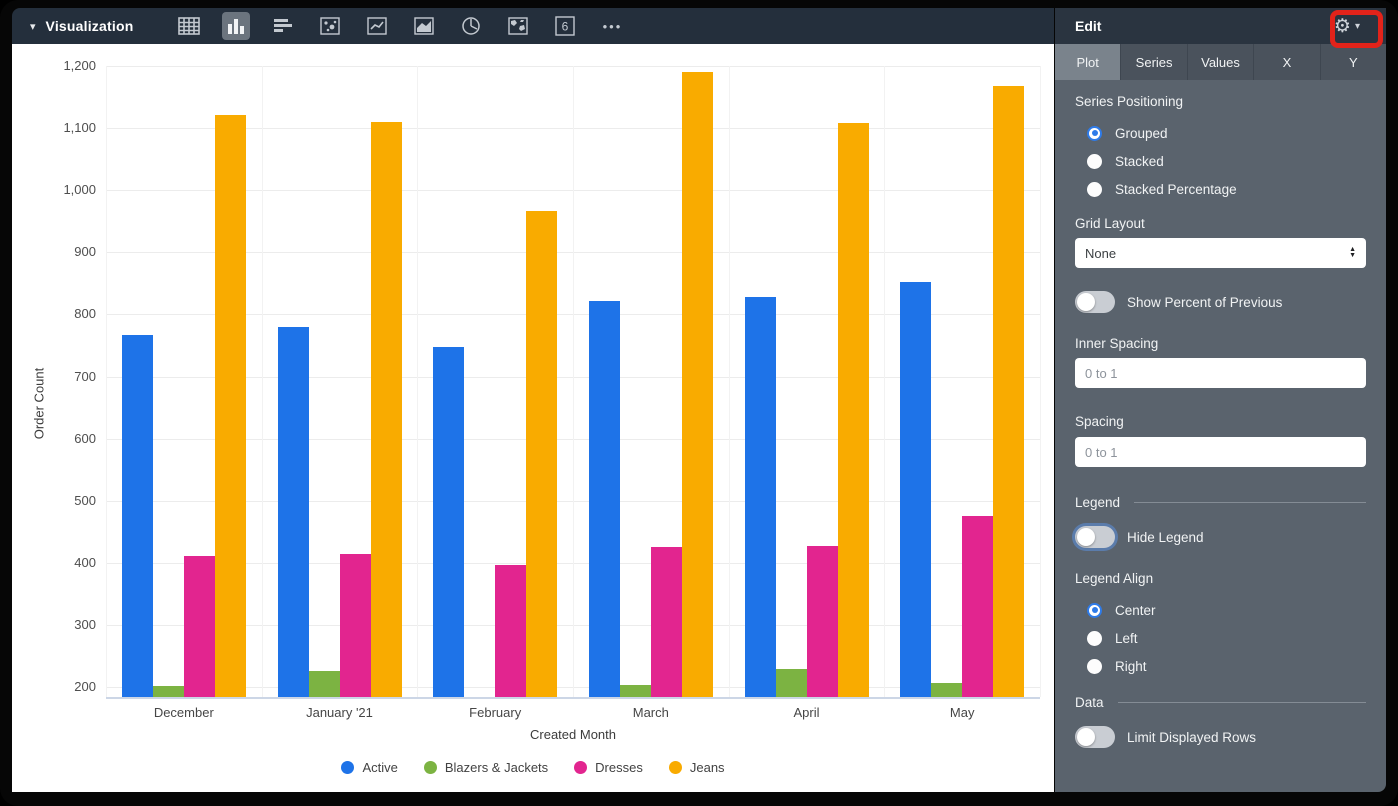  What do you see at coordinates (1226, 189) in the screenshot?
I see `radio-stacked-percentage: Stacked Percentage` at bounding box center [1226, 189].